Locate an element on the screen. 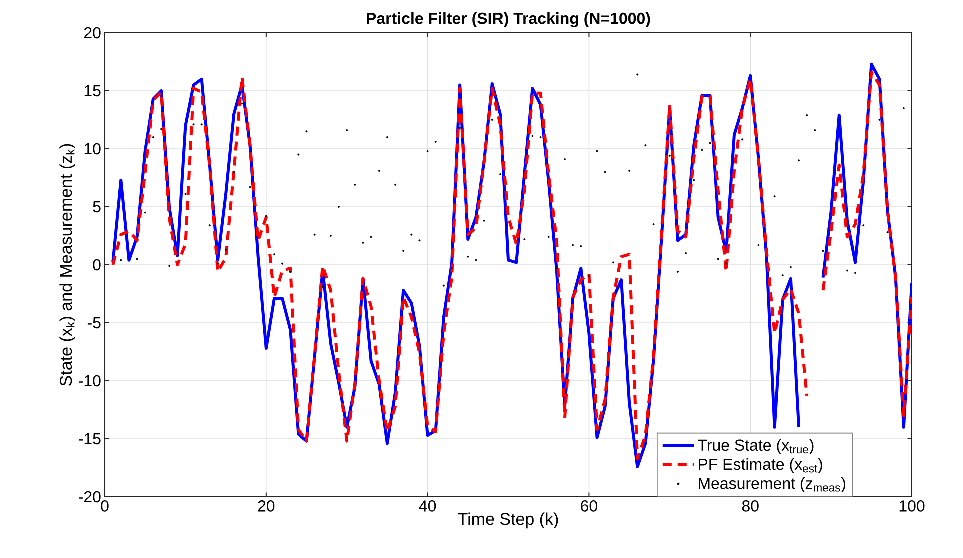 The width and height of the screenshot is (963, 558). y-axis-title: State (x$_{k}$) and Measurement (z$_{k}$) is located at coordinates (68, 265).